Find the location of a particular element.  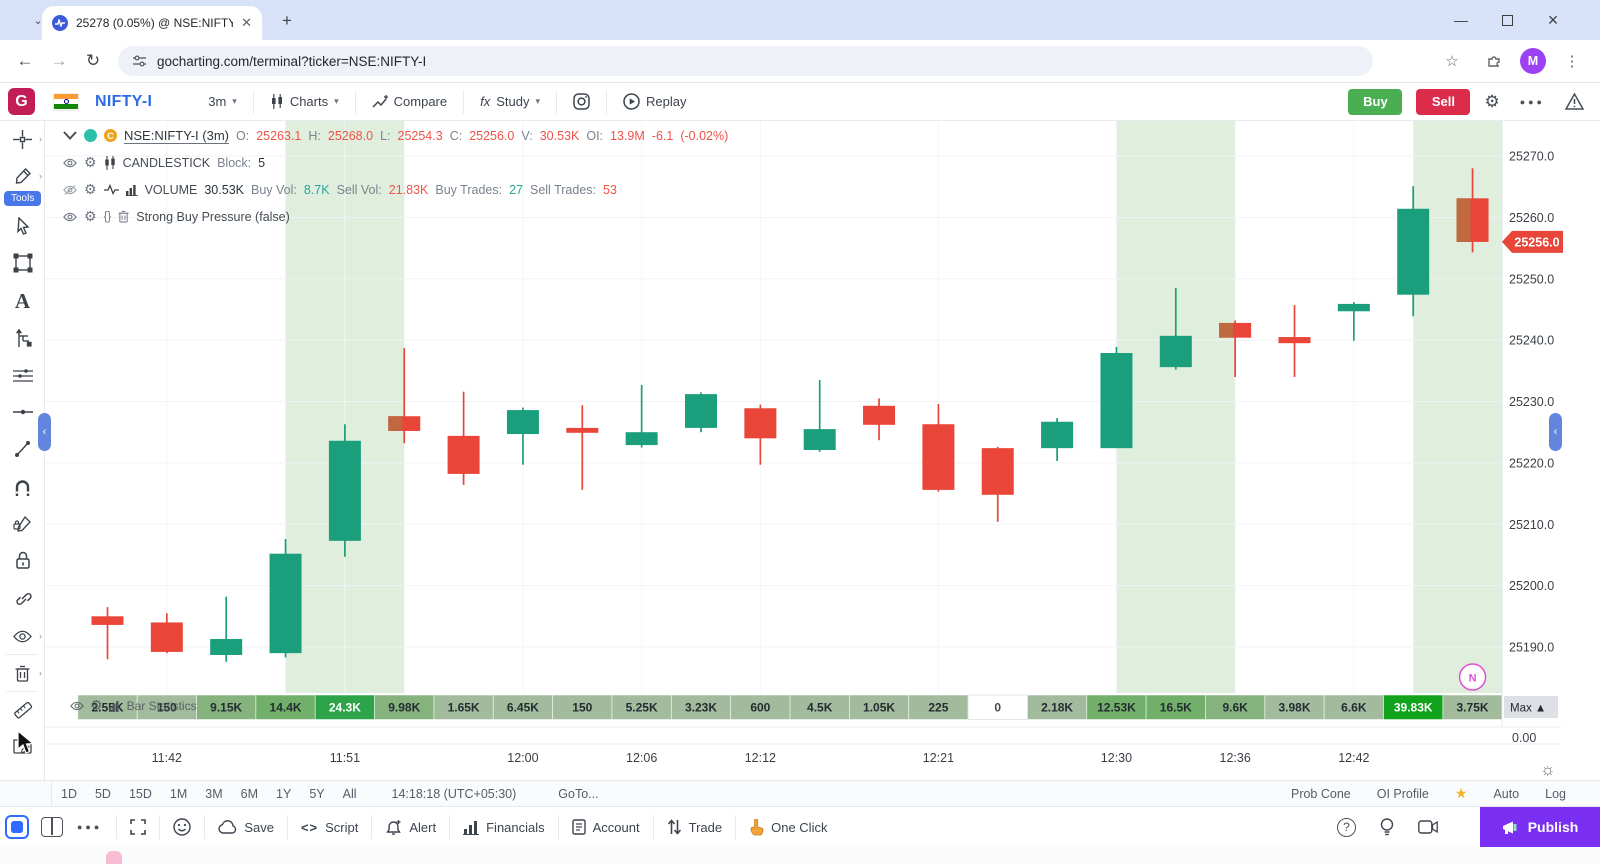

forward-button: → is located at coordinates (59, 60).